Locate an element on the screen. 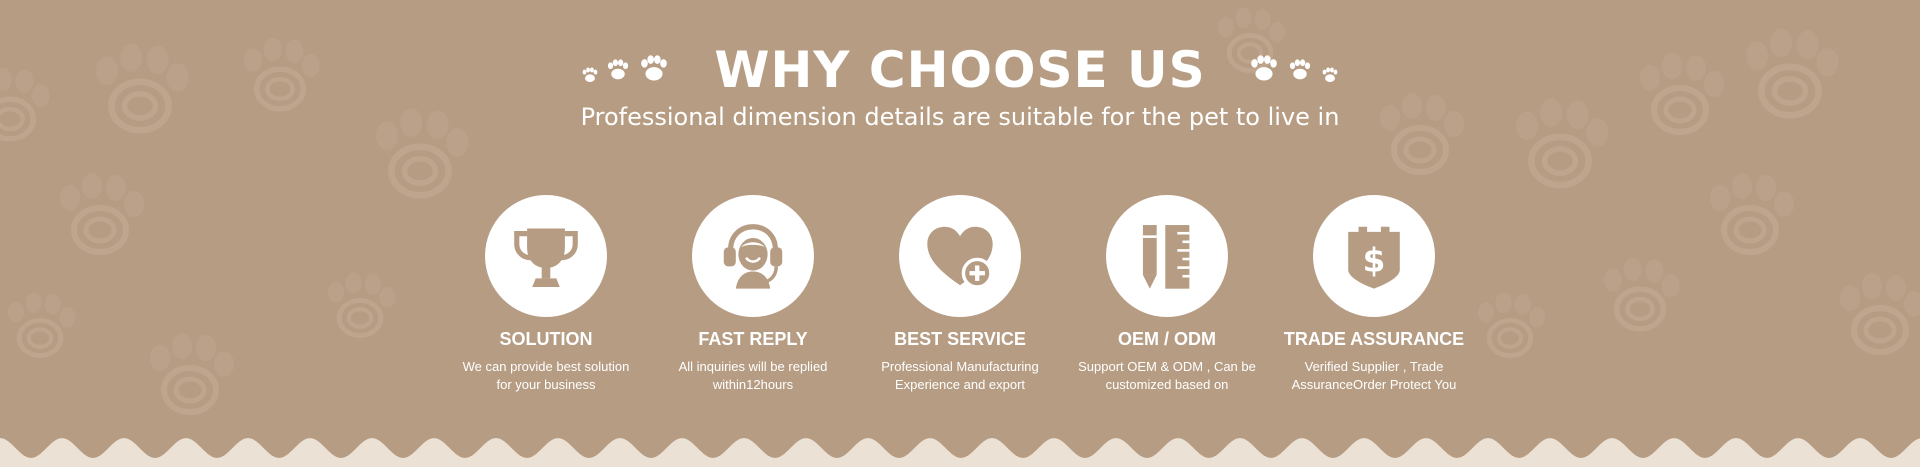 The width and height of the screenshot is (1920, 467). dollar-bag-icon: $ is located at coordinates (1374, 257).